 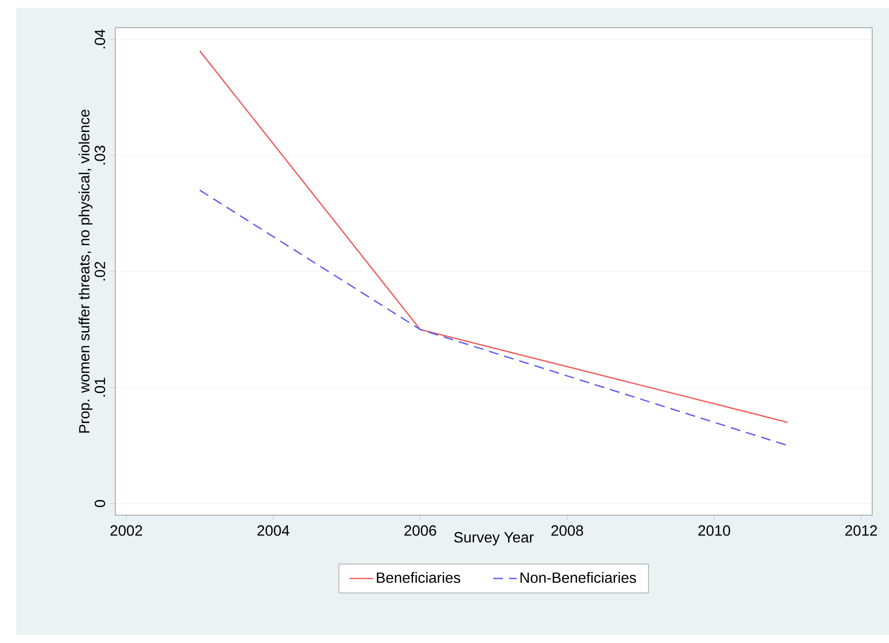 What do you see at coordinates (100, 387) in the screenshot?
I see `y-tick-label: .01` at bounding box center [100, 387].